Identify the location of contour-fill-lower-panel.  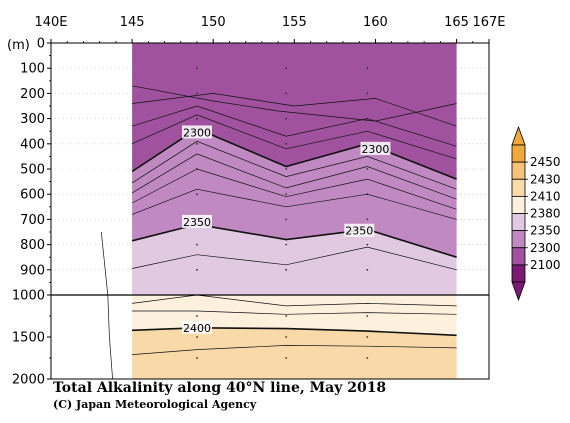
(294, 337).